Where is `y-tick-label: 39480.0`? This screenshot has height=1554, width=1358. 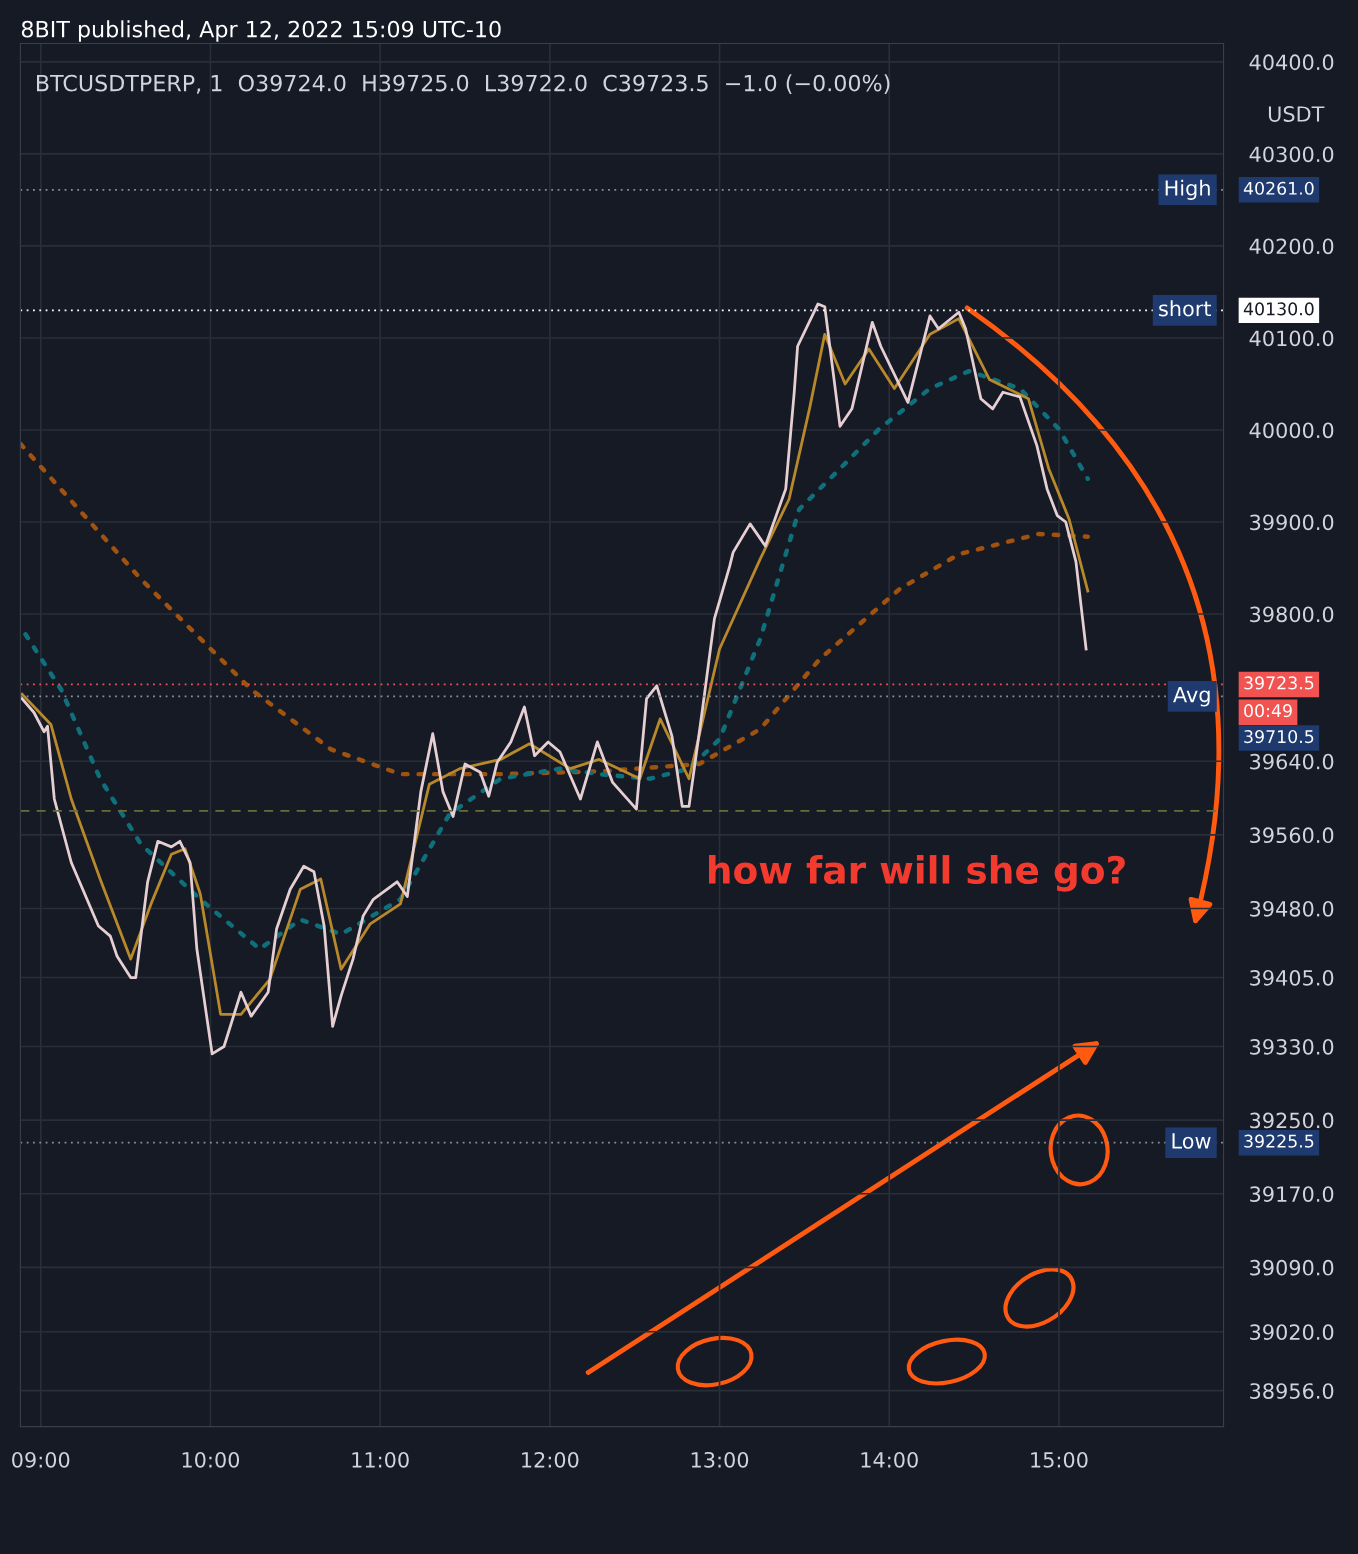
y-tick-label: 39480.0 is located at coordinates (1292, 908).